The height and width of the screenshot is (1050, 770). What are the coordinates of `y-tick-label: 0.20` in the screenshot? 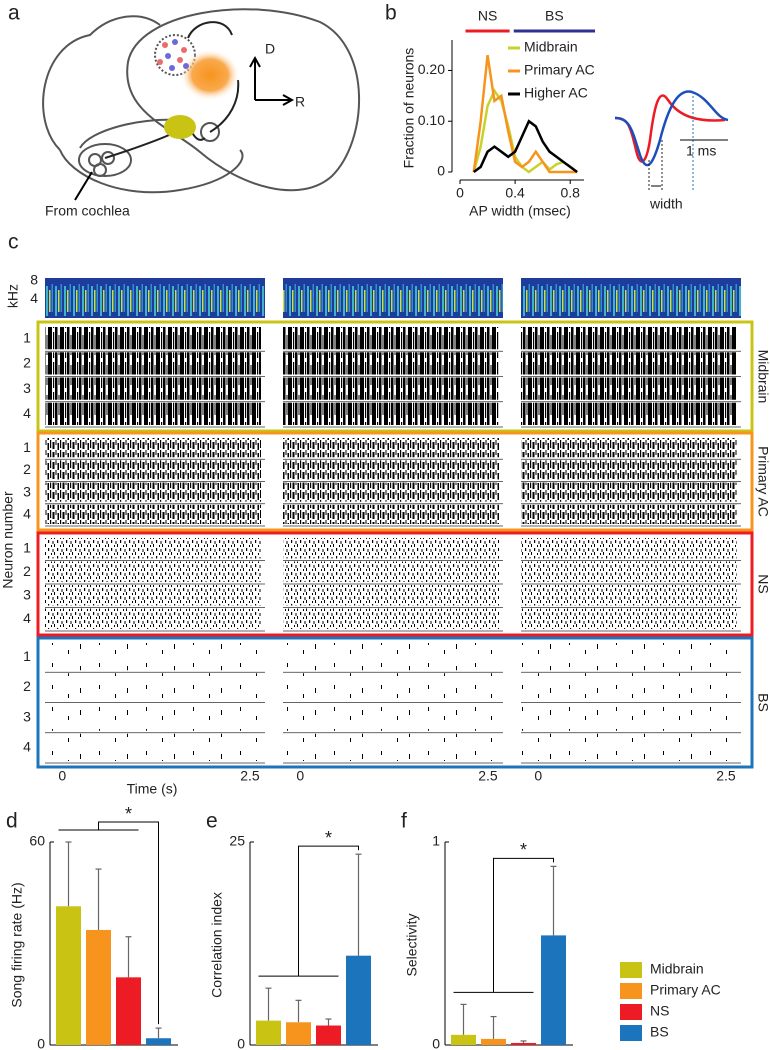 It's located at (431, 69).